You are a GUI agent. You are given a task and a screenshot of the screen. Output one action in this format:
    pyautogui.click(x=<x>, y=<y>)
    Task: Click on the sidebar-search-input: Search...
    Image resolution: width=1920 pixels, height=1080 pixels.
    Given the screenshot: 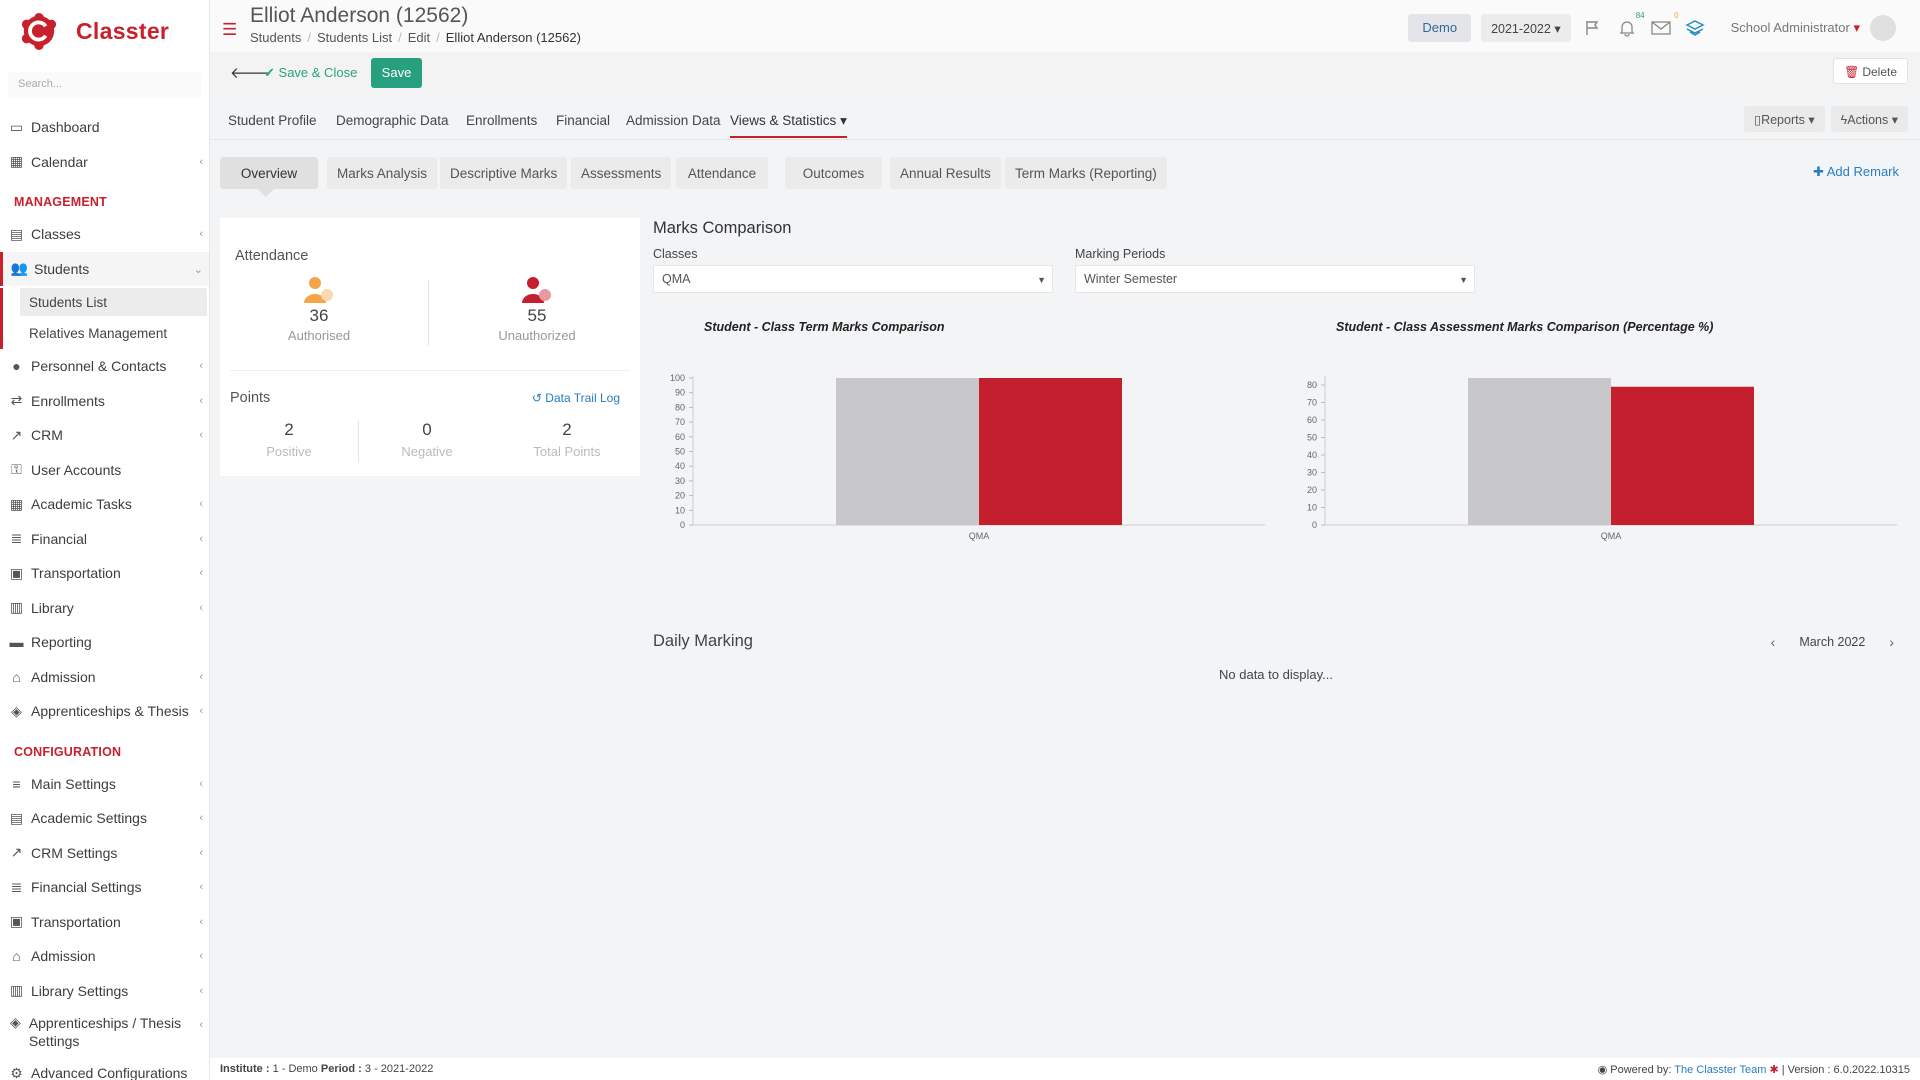 What is the action you would take?
    pyautogui.click(x=104, y=85)
    